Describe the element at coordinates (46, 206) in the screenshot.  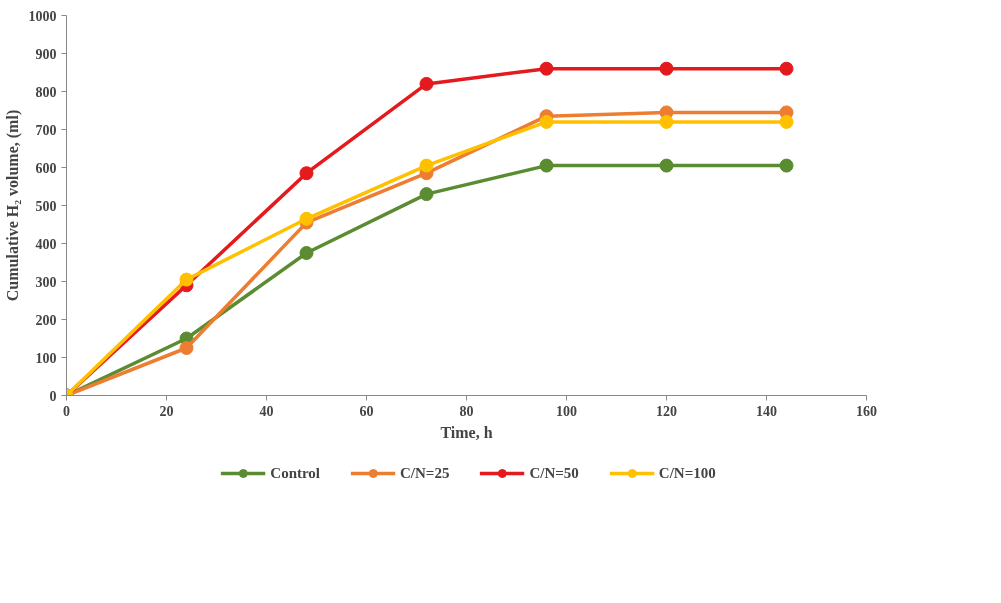
I see `y-tick-label: 500` at that location.